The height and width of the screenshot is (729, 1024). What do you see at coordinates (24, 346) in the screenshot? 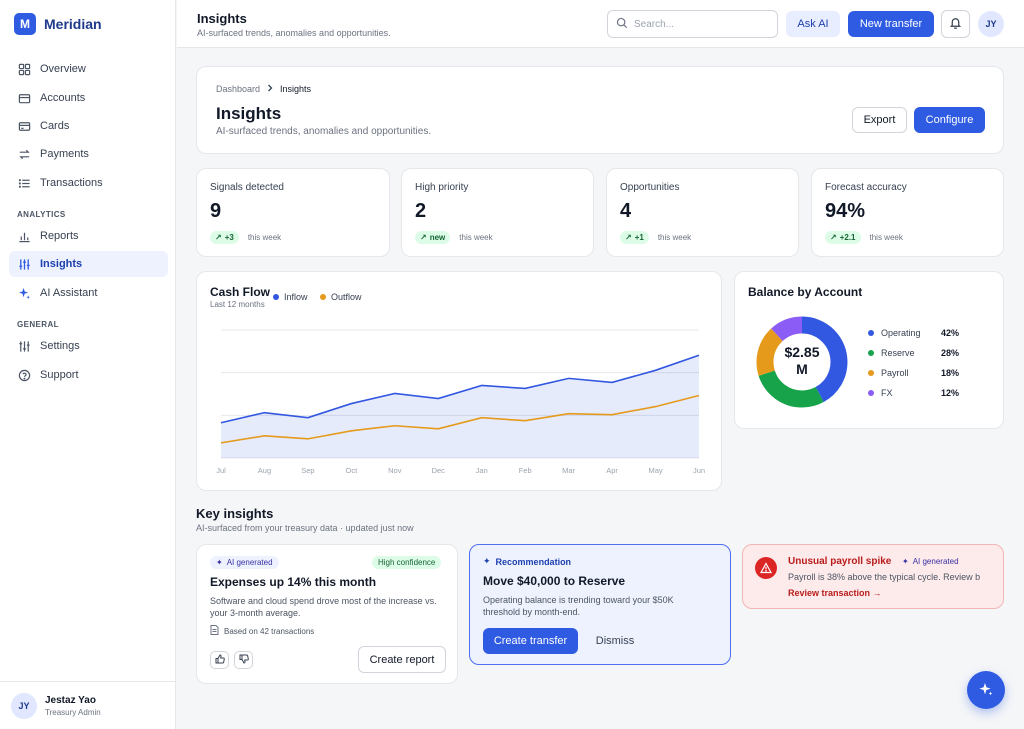
I see `settings-icon` at bounding box center [24, 346].